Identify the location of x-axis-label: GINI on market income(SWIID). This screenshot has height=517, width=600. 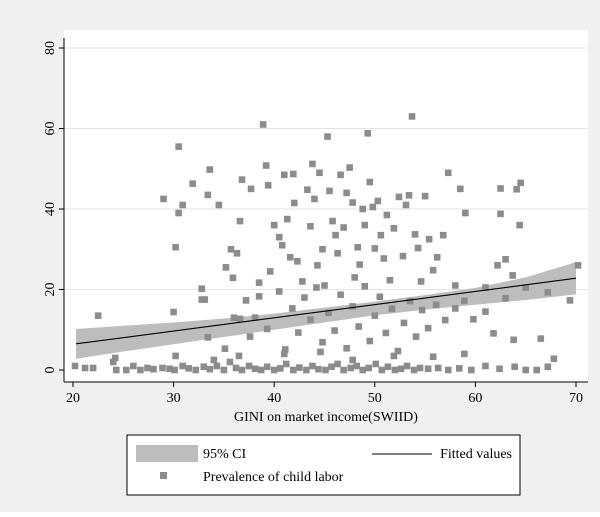
(326, 417).